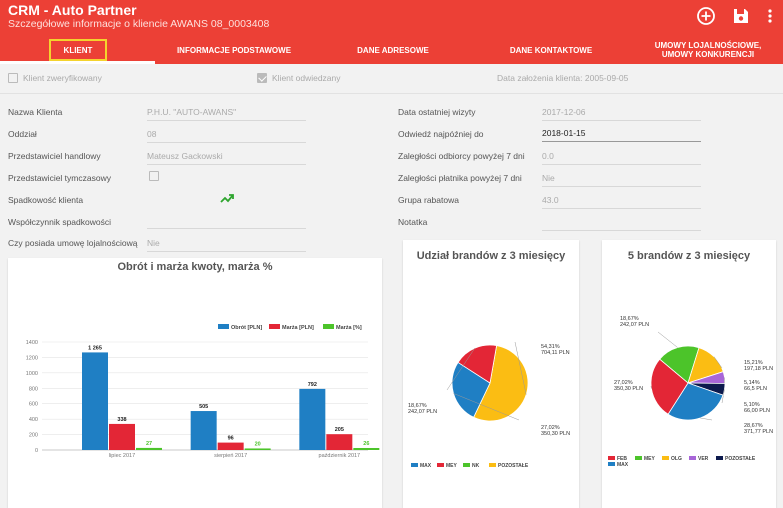 This screenshot has width=783, height=508. What do you see at coordinates (32, 358) in the screenshot?
I see `y-tick-label: 1200` at bounding box center [32, 358].